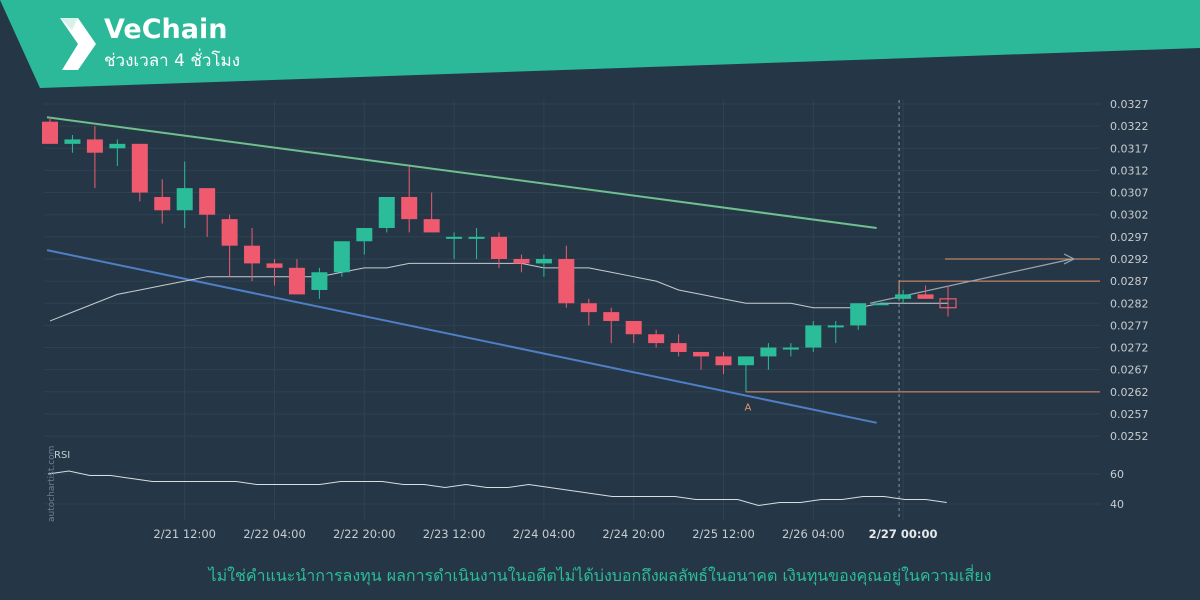  What do you see at coordinates (274, 534) in the screenshot?
I see `x-tick-label: 2/22 04:00` at bounding box center [274, 534].